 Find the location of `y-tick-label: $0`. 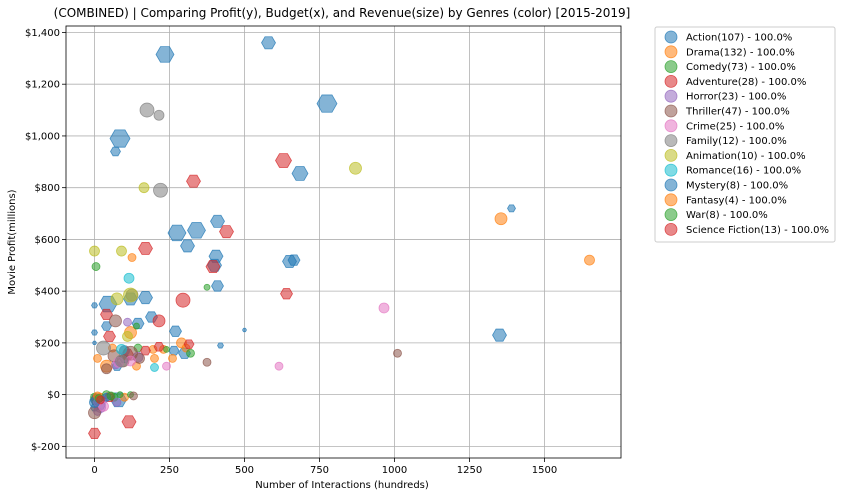

y-tick-label: $0 is located at coordinates (53, 395).